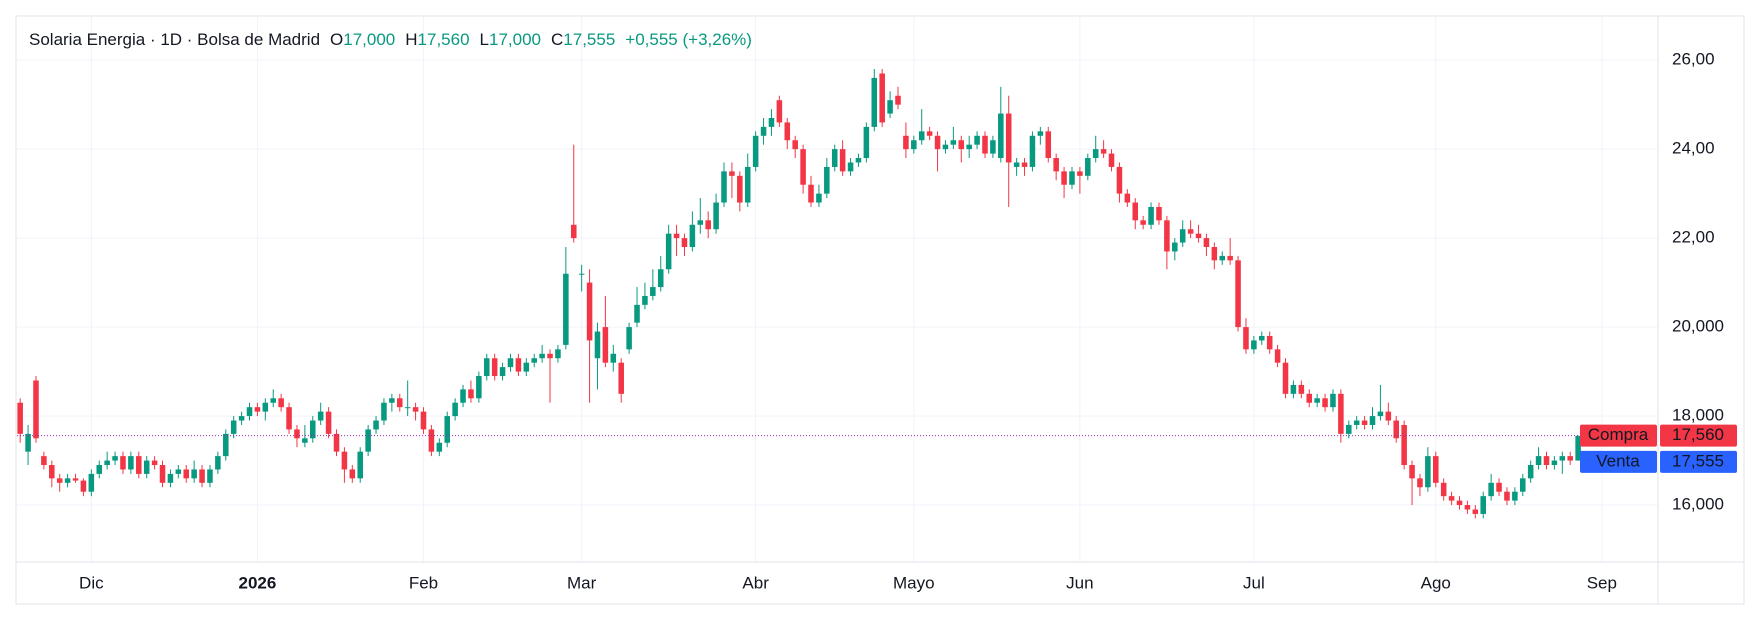  What do you see at coordinates (91, 582) in the screenshot?
I see `x-tick-label: Dic` at bounding box center [91, 582].